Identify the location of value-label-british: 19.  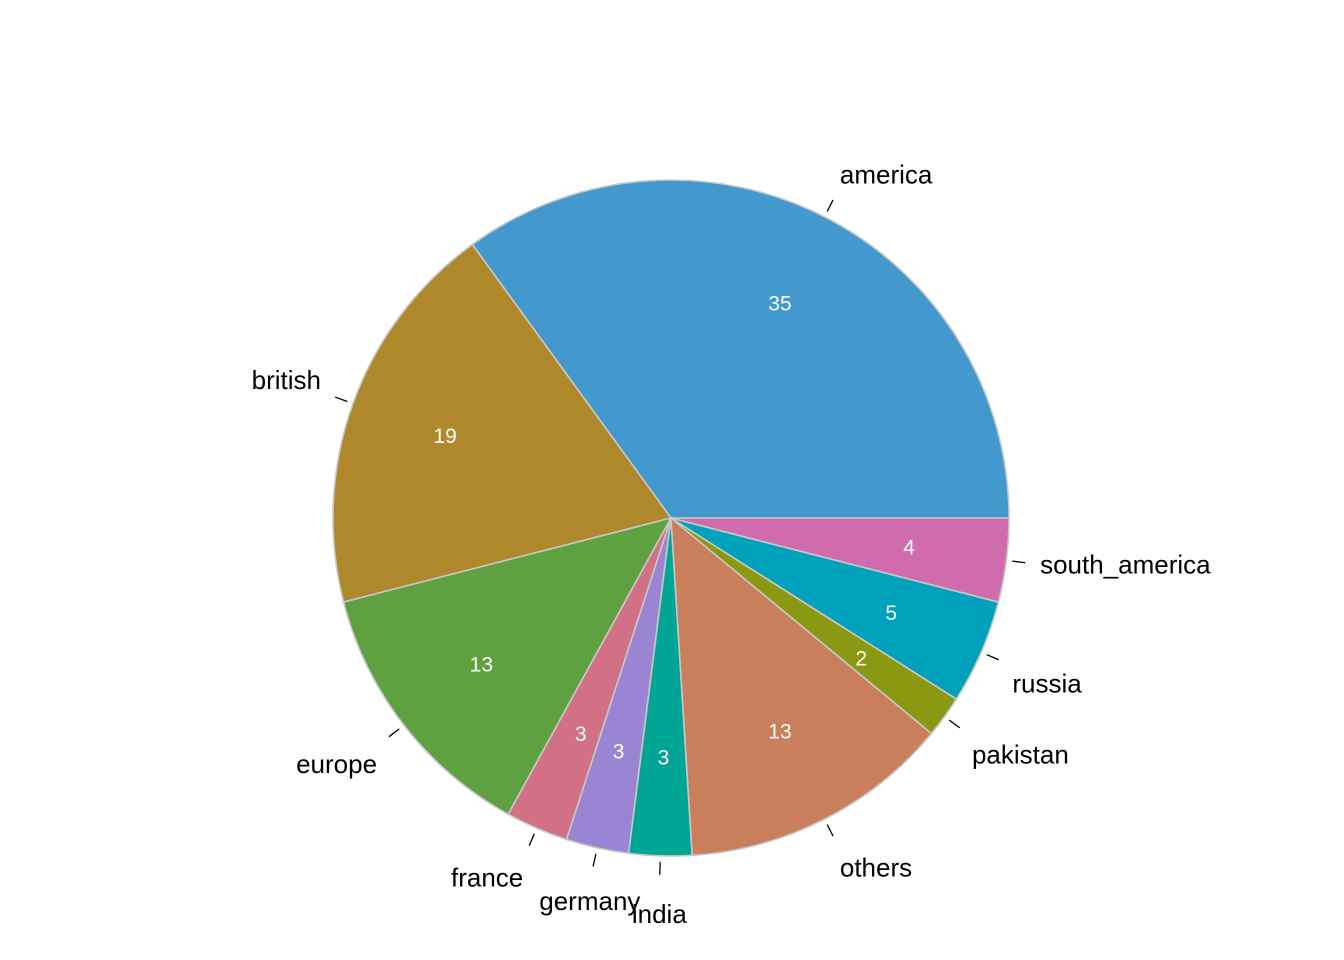
(445, 436).